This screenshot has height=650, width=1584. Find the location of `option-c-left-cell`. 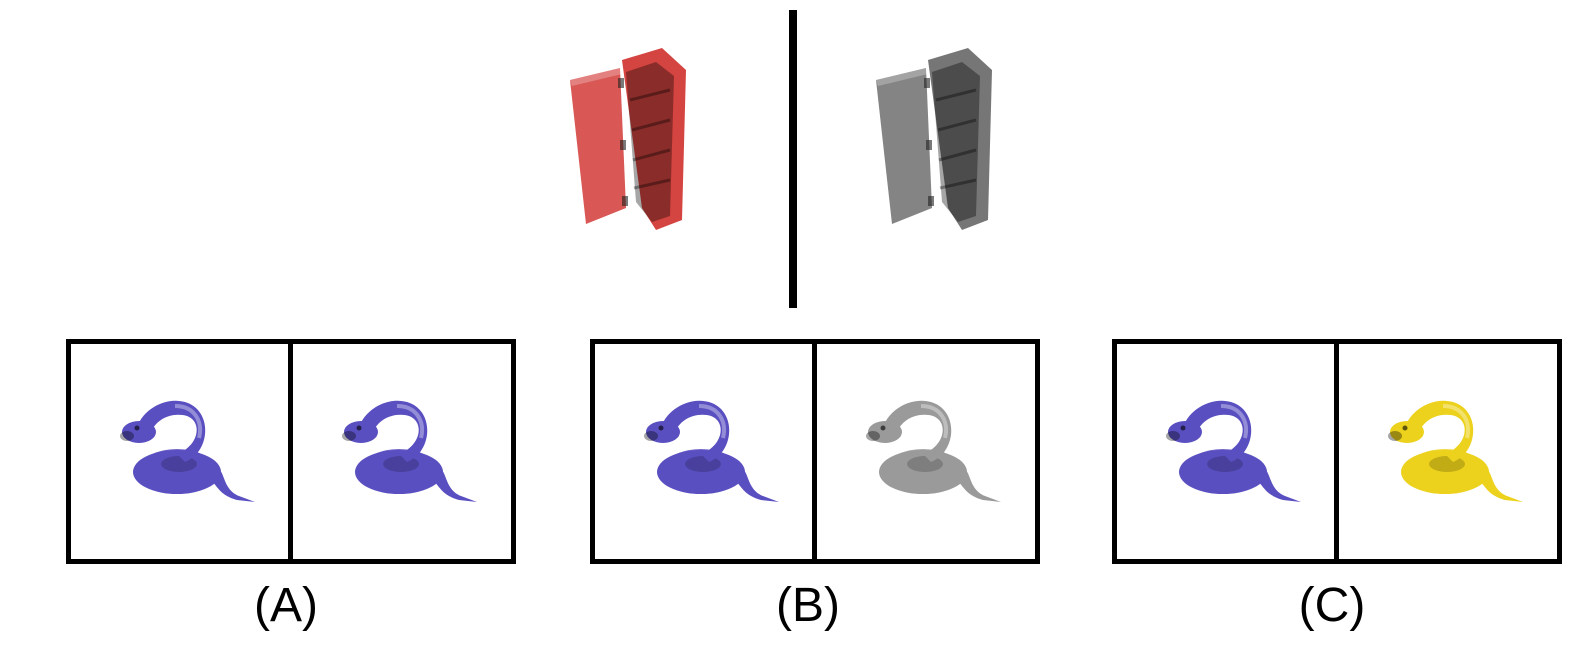

option-c-left-cell is located at coordinates (1225, 451).